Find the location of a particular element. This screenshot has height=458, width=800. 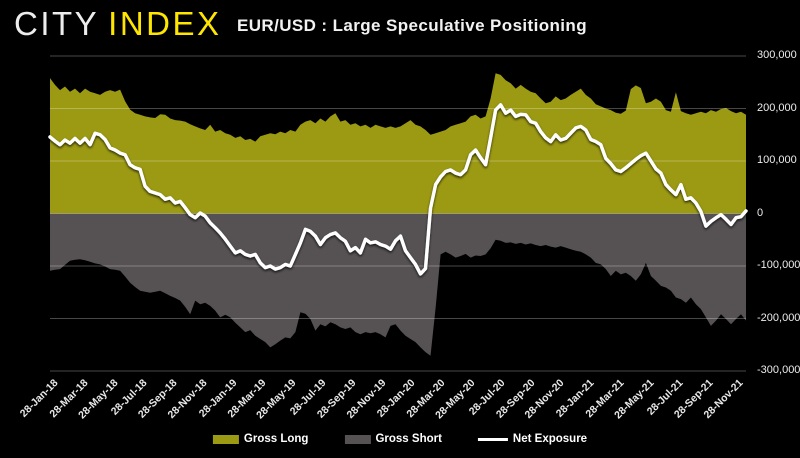

legend-item-gross-short: Gross Short is located at coordinates (393, 439).